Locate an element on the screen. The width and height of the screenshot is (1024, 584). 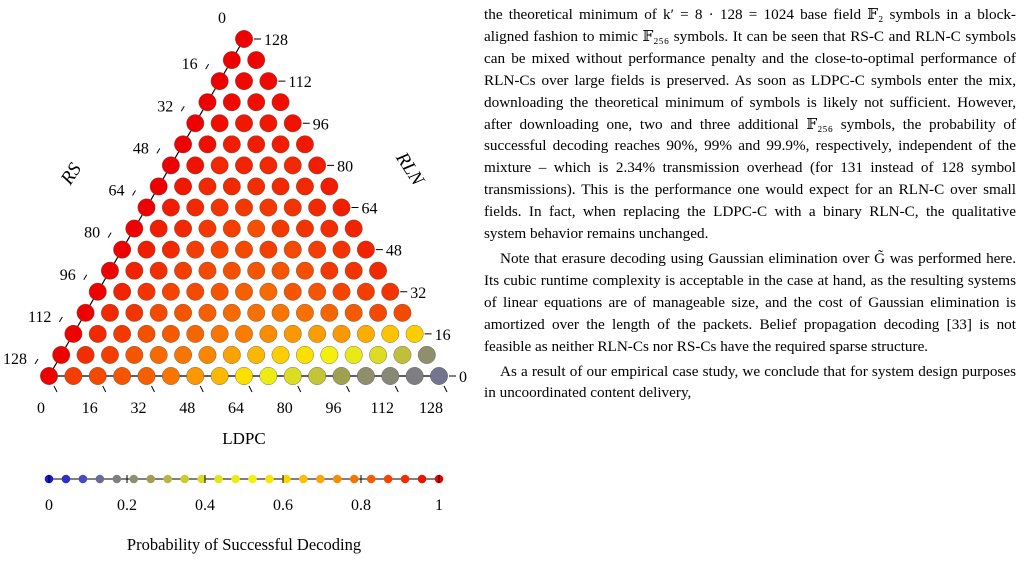
colorbar-tick-label: 0.8 is located at coordinates (361, 505).